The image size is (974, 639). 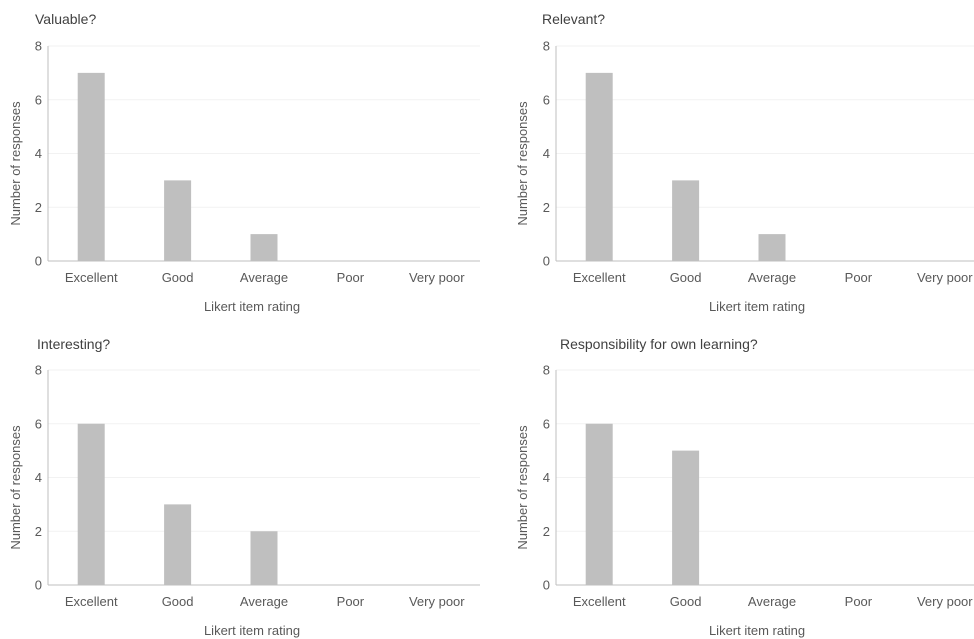 What do you see at coordinates (73, 344) in the screenshot?
I see `chart-title: Interesting?` at bounding box center [73, 344].